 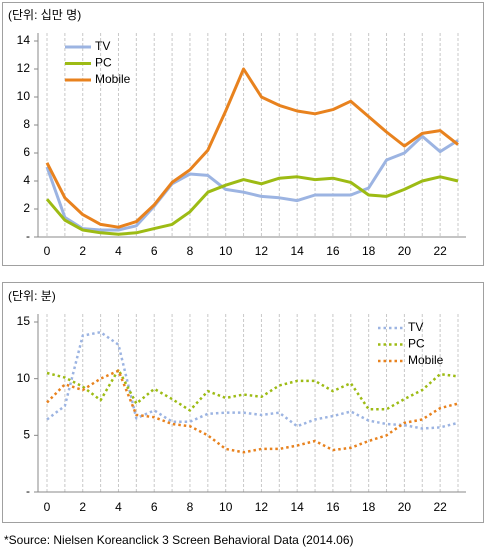 What do you see at coordinates (32, 296) in the screenshot?
I see `unit-label: (단위: 분)` at bounding box center [32, 296].